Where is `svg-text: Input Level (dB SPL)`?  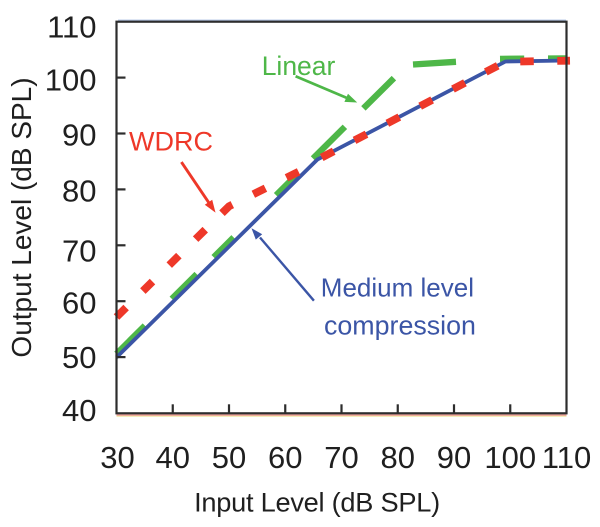 svg-text: Input Level (dB SPL) is located at coordinates (317, 501).